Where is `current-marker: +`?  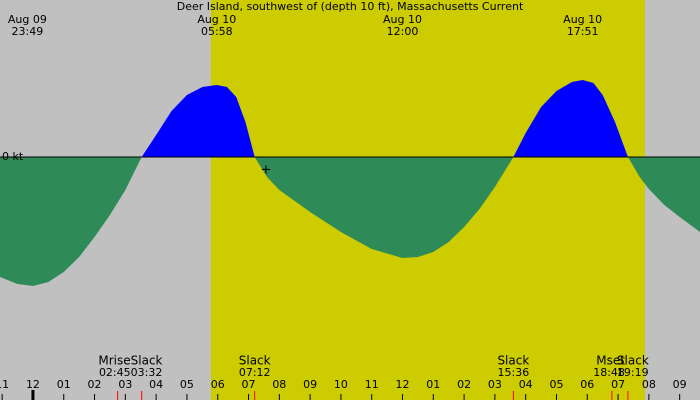 current-marker: + is located at coordinates (266, 170).